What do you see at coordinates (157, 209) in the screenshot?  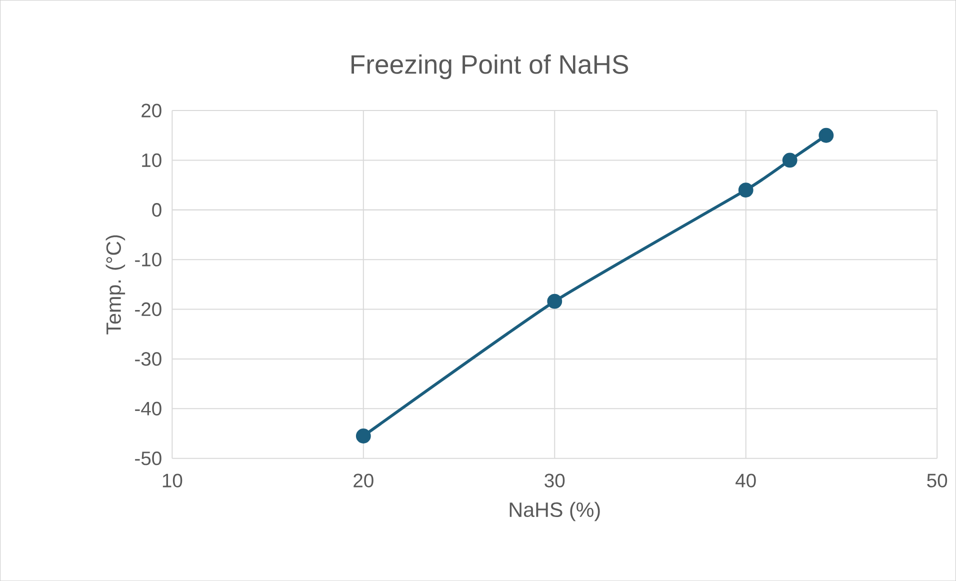 I see `y-tick-label: 0` at bounding box center [157, 209].